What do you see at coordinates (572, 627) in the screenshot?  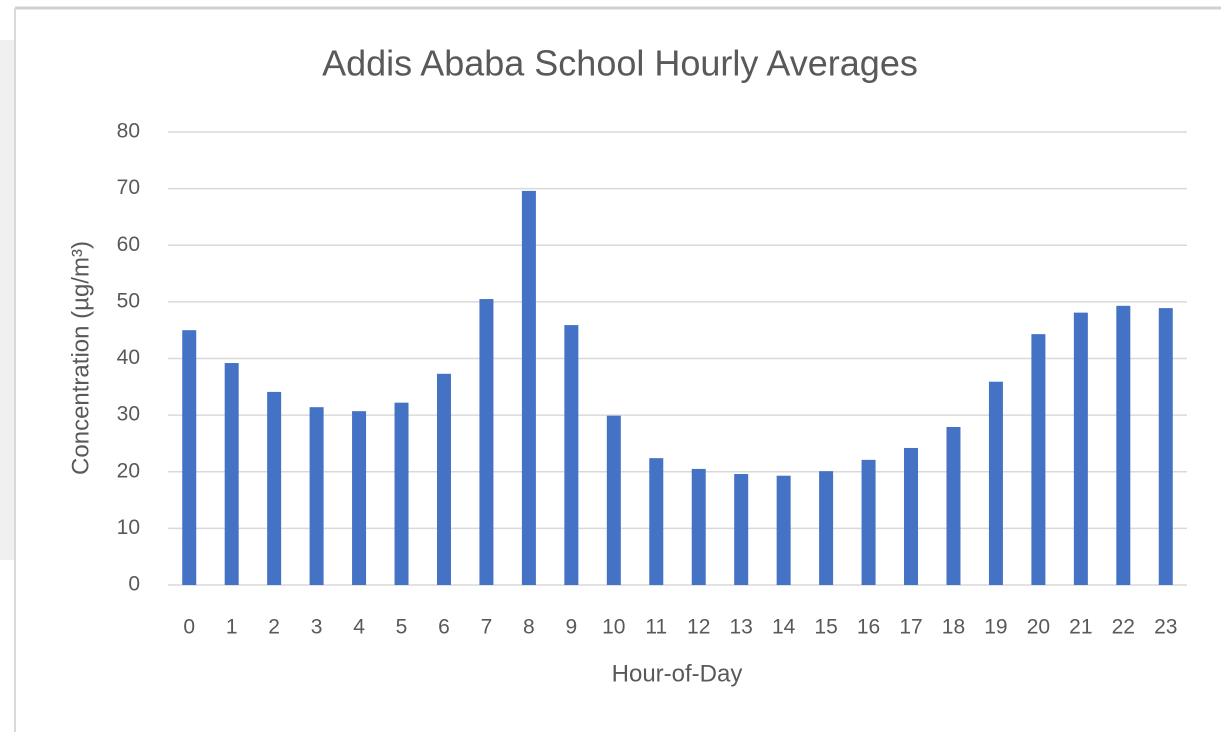 I see `x-tick-label: 9` at bounding box center [572, 627].